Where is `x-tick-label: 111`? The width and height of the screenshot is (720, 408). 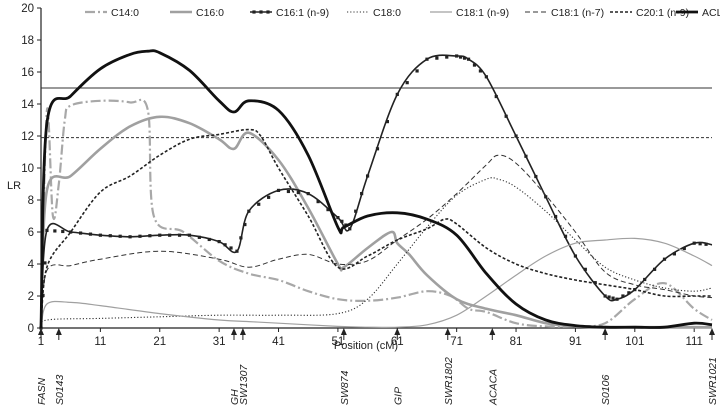 x-tick-label: 111 is located at coordinates (693, 342).